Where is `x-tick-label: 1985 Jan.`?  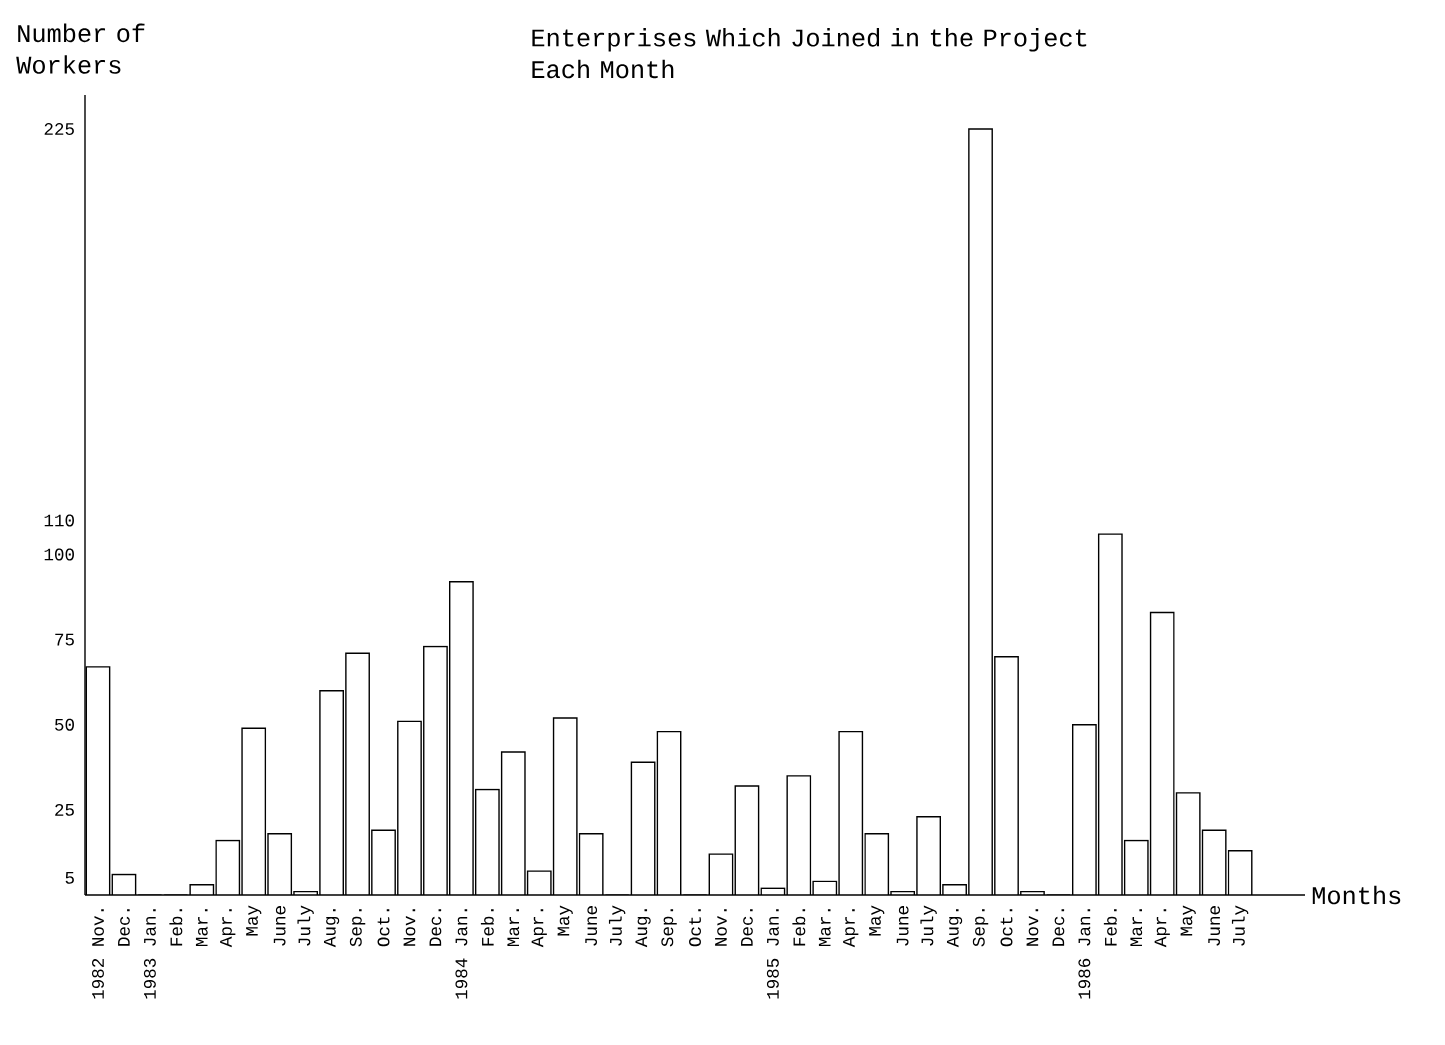 x-tick-label: 1985 Jan. is located at coordinates (772, 954).